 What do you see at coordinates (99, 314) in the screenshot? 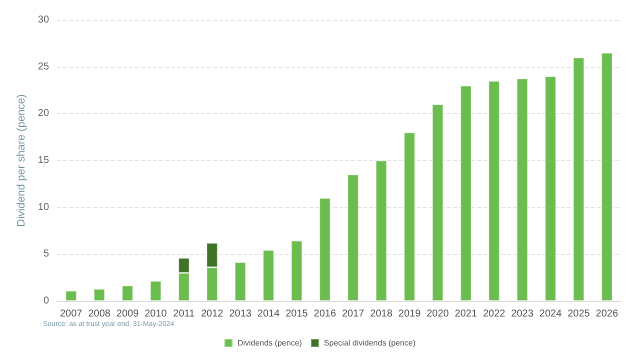
I see `x-tick-label: 2008` at bounding box center [99, 314].